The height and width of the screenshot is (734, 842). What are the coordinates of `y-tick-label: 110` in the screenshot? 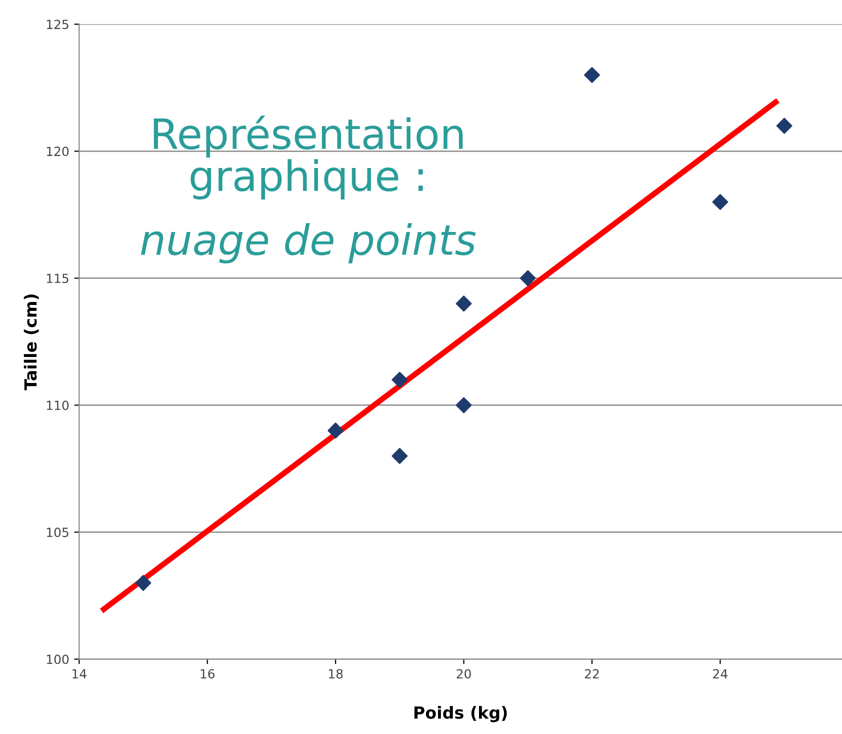 It's located at (57, 405).